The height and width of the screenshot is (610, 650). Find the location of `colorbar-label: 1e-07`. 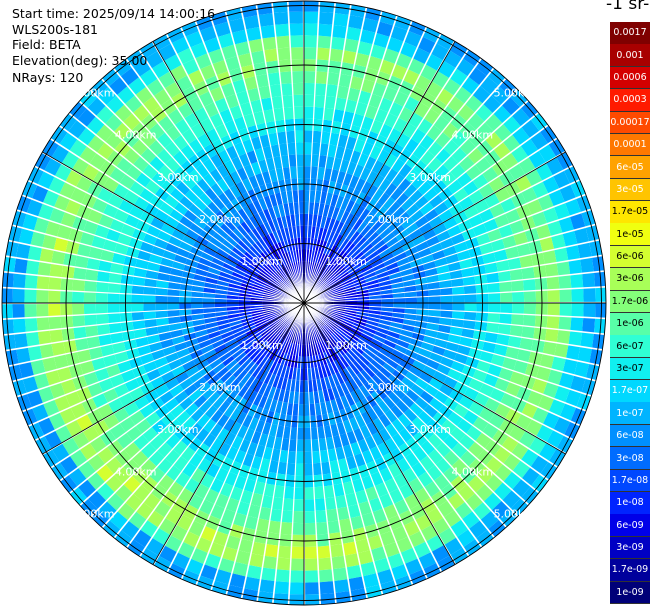

colorbar-label: 1e-07 is located at coordinates (630, 413).